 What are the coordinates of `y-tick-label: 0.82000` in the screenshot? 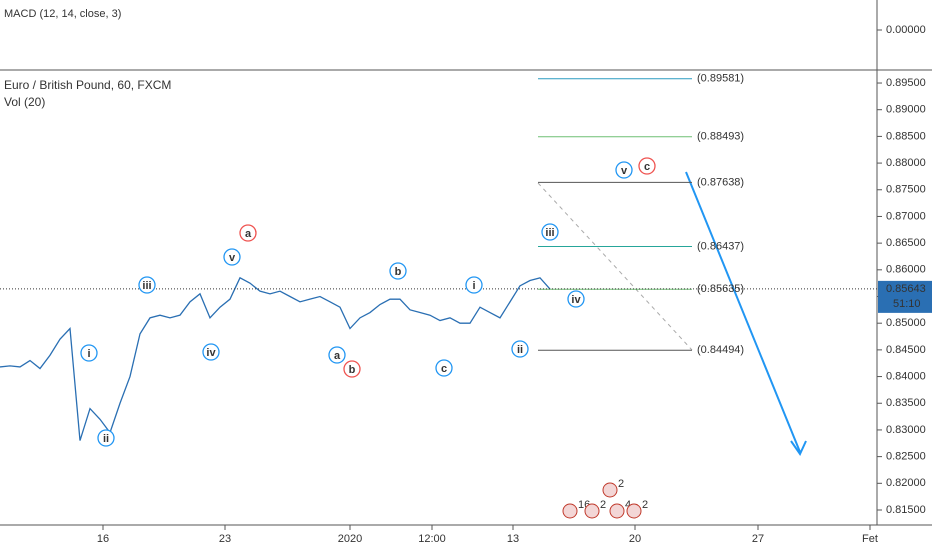 It's located at (906, 483).